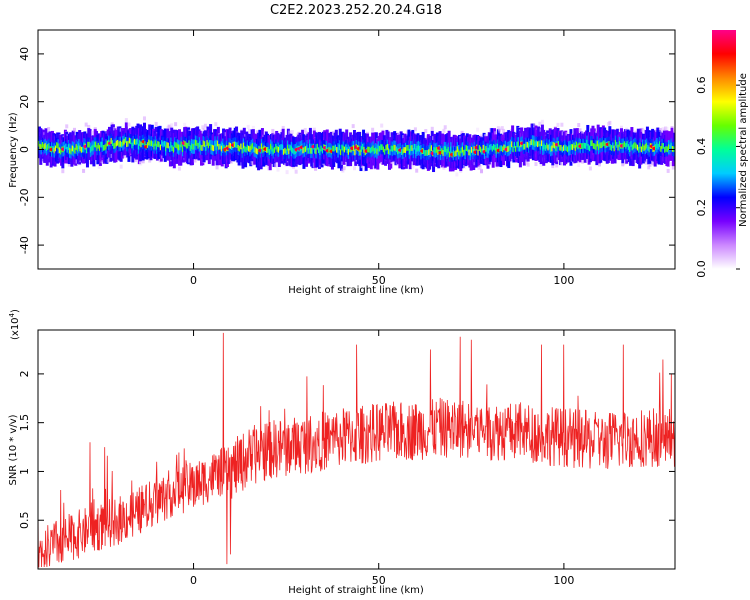 The width and height of the screenshot is (750, 600). I want to click on y-tick-label: 40, so click(24, 54).